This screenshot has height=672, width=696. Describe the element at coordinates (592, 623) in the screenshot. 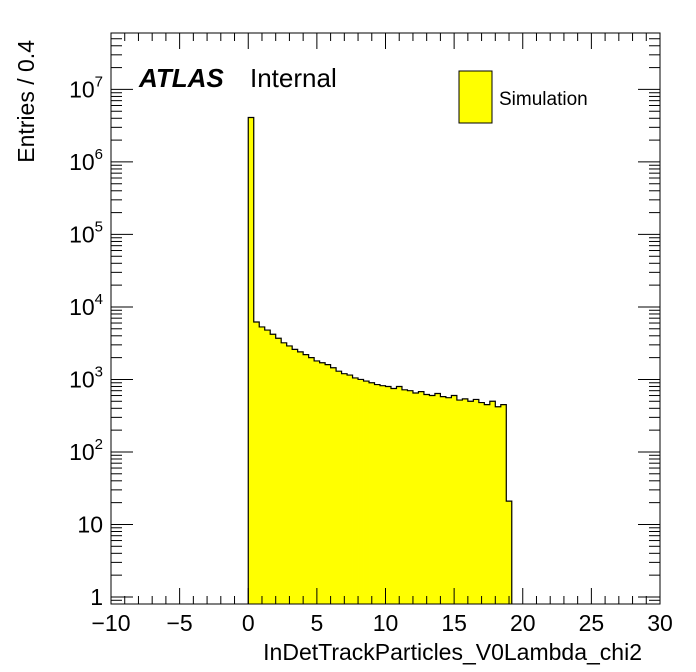

I see `x-tick-label: 25` at that location.